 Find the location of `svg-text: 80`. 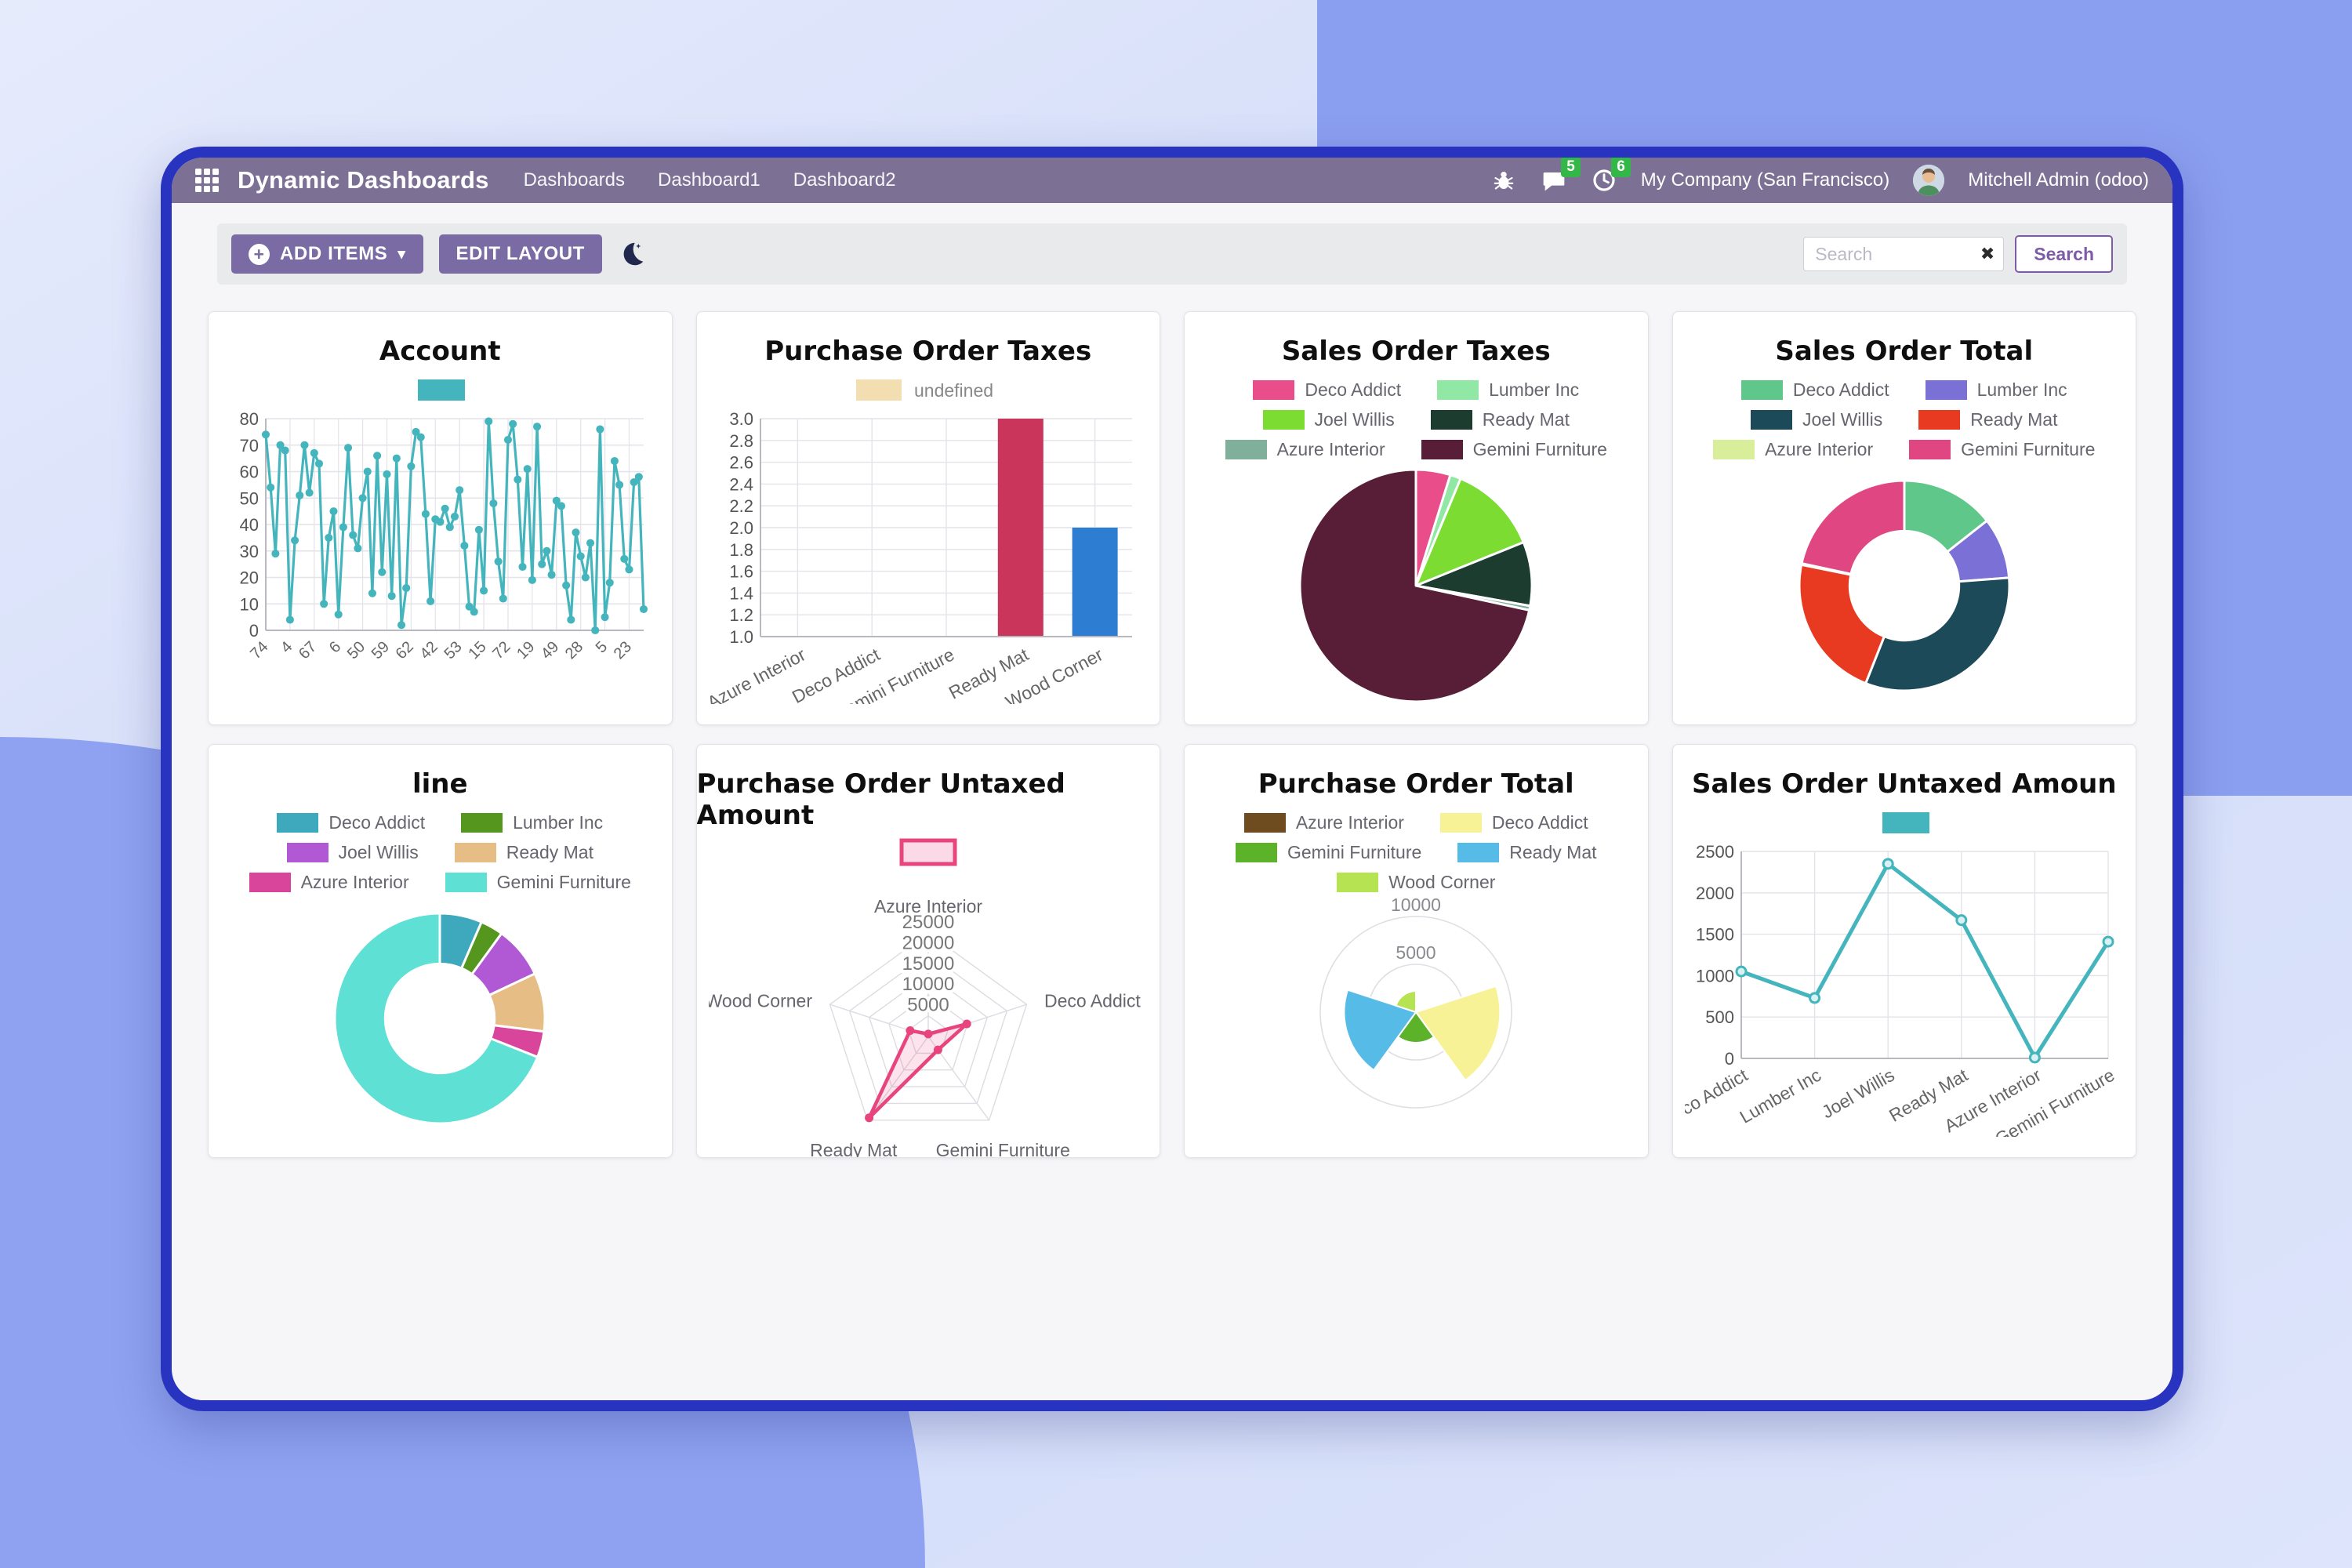

svg-text: 80 is located at coordinates (249, 419).